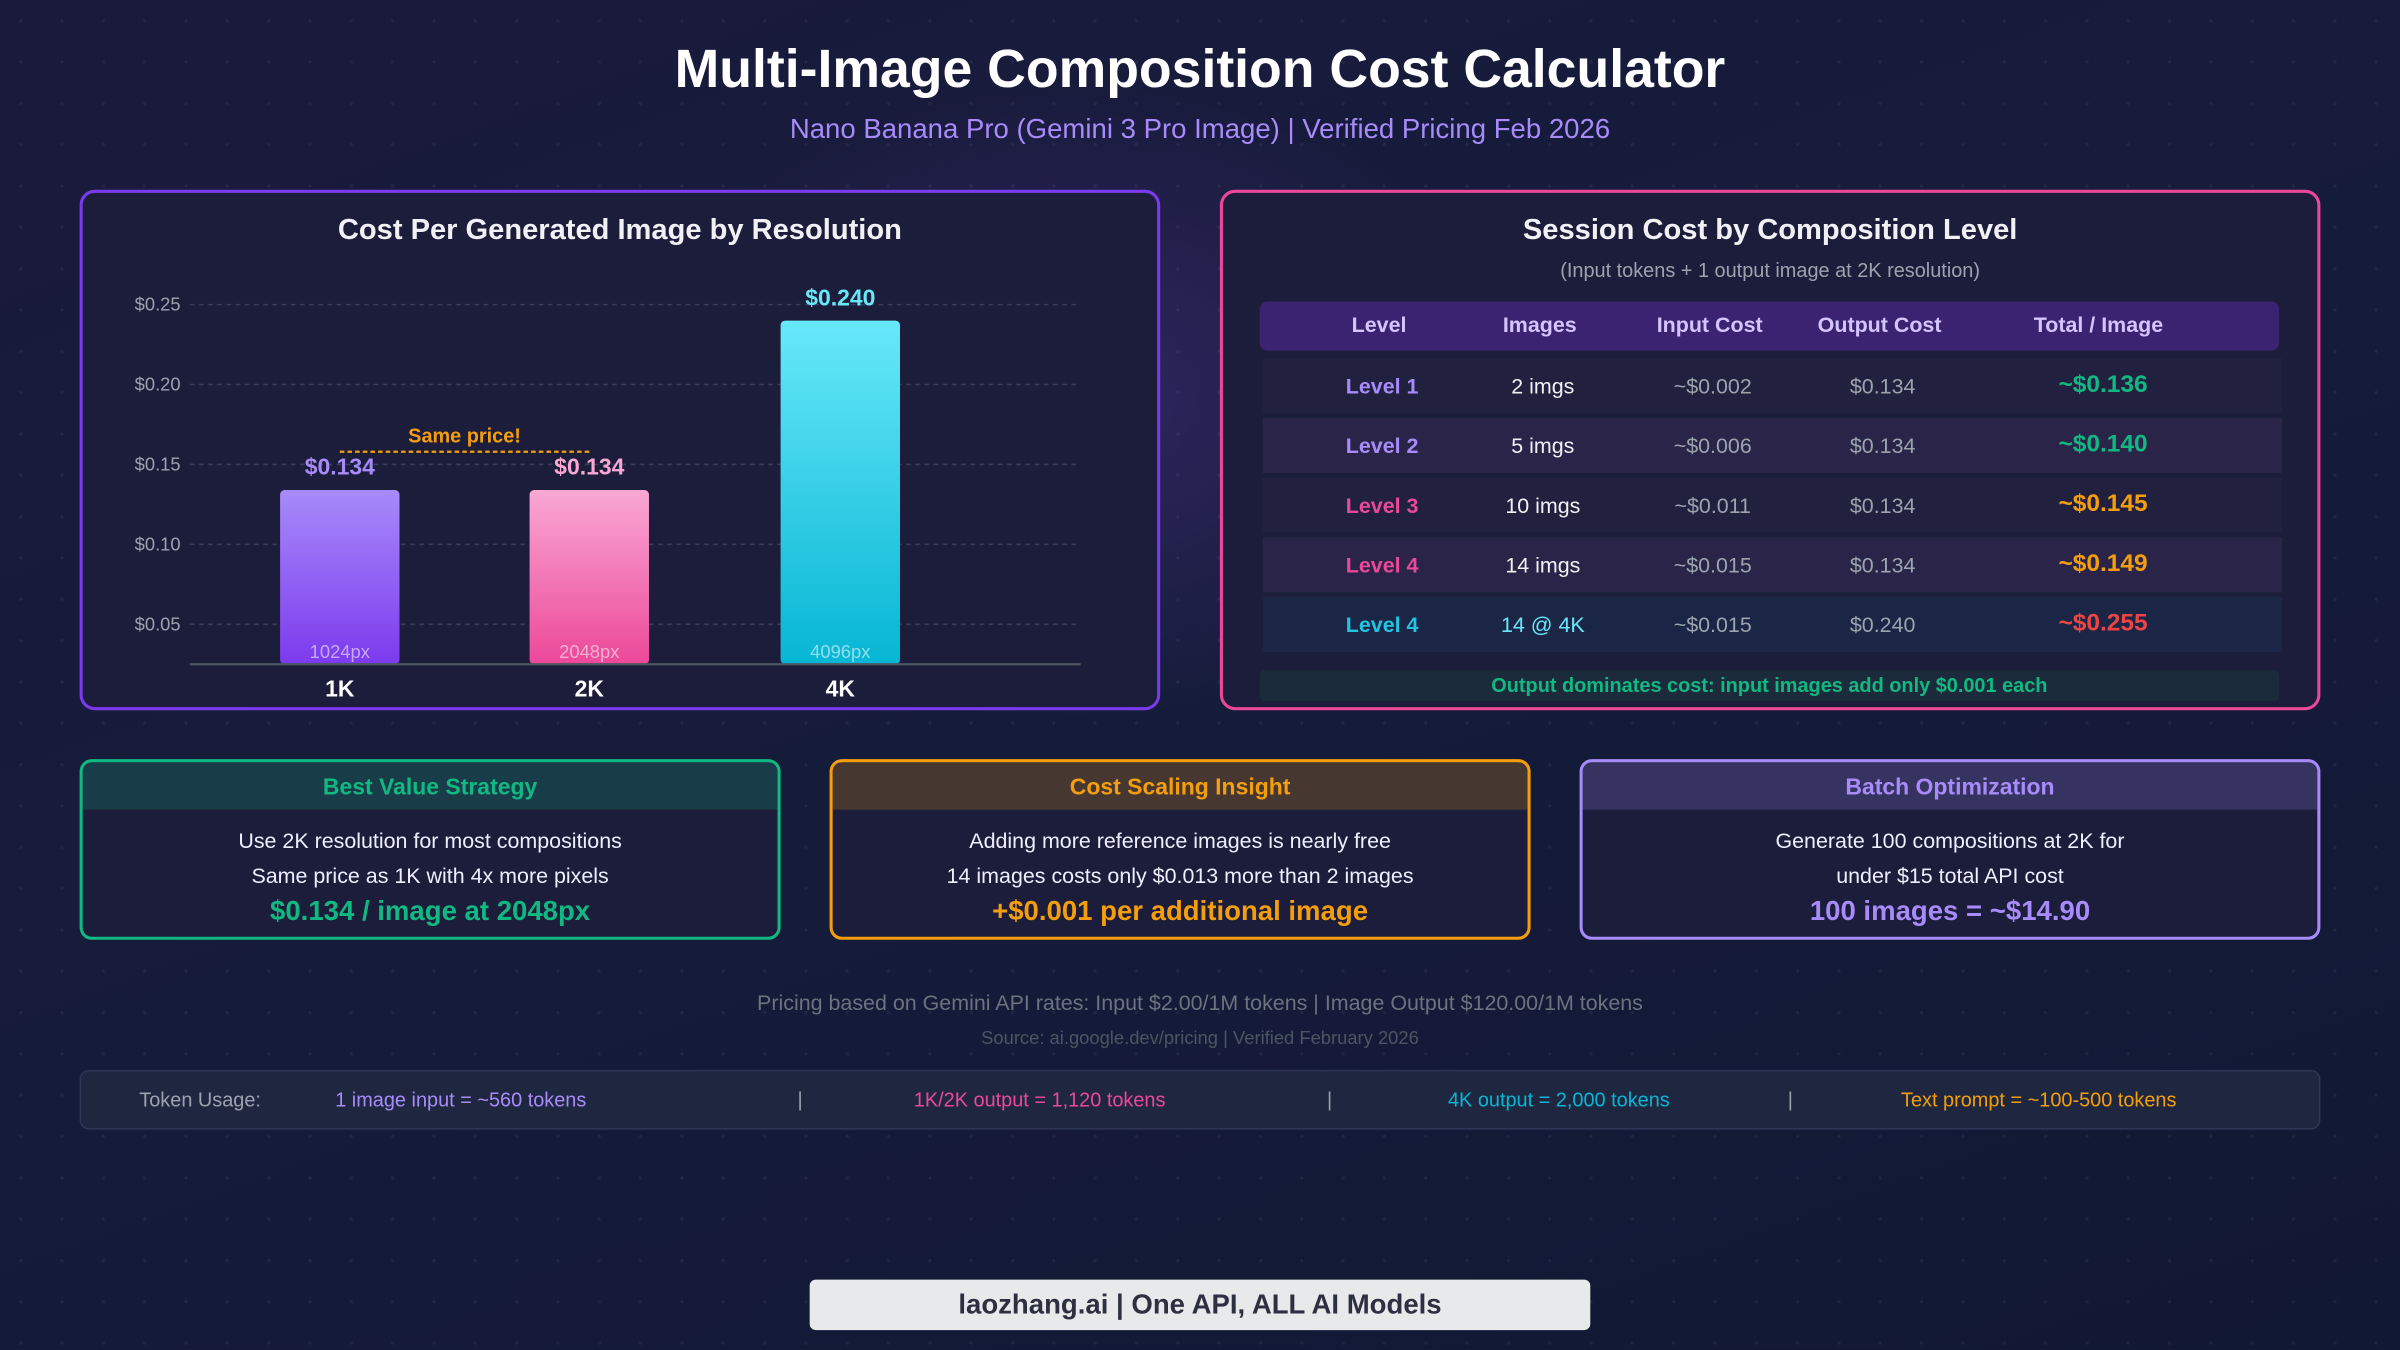 The width and height of the screenshot is (2400, 1350). I want to click on card-line: Generate 100 compositions at 2K for, so click(1950, 840).